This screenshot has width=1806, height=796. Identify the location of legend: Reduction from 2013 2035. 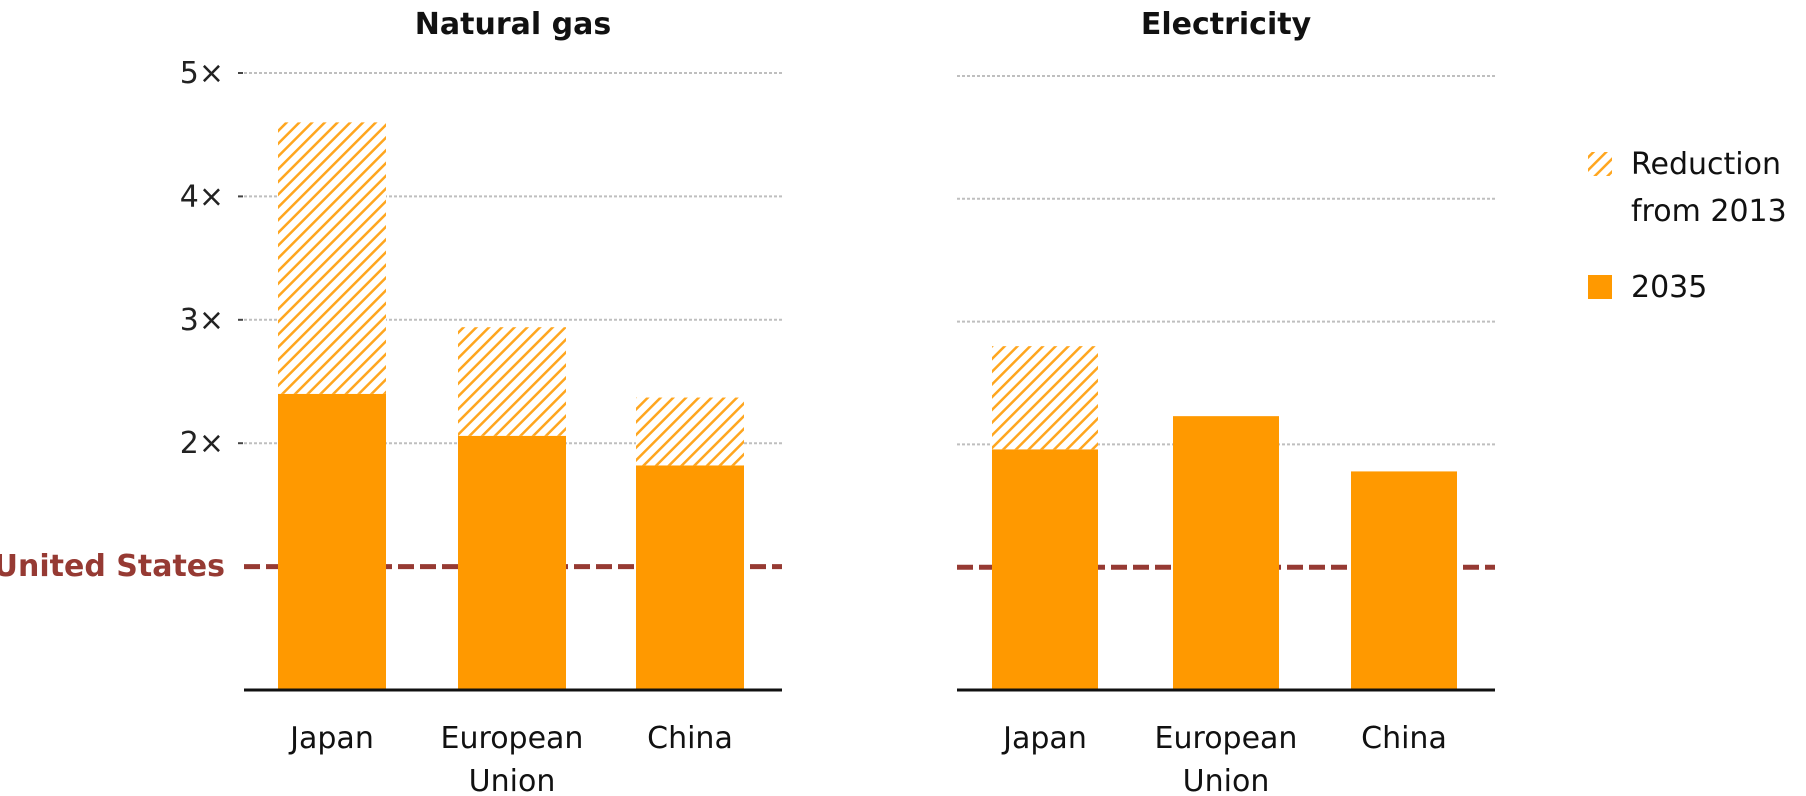
(1687, 226).